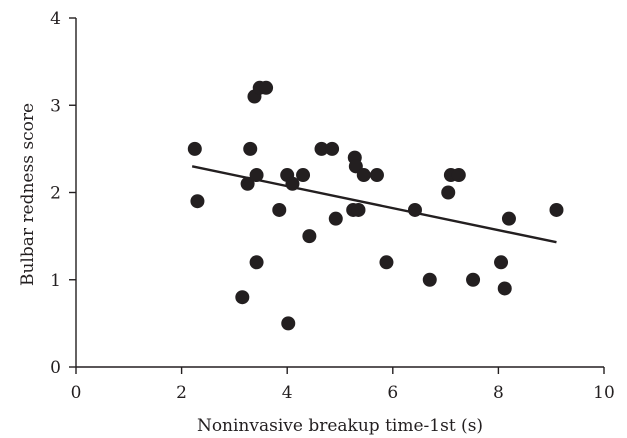 This screenshot has width=627, height=438. I want to click on x-tick-label: 8, so click(498, 393).